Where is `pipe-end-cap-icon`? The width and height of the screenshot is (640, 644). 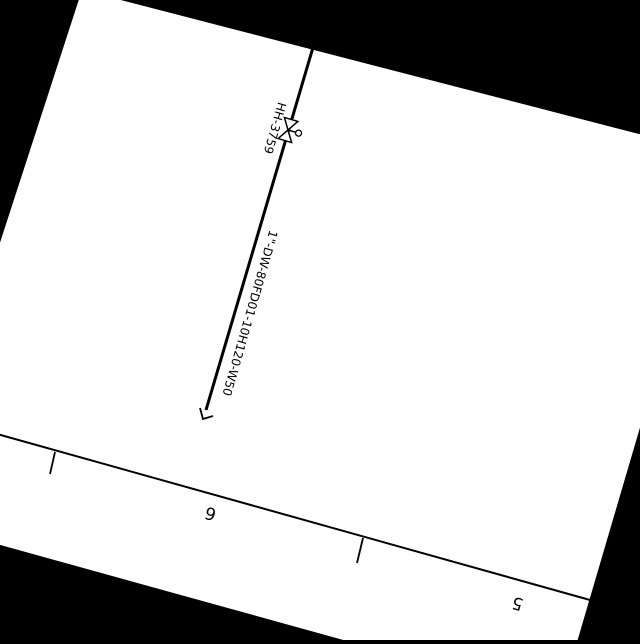 pipe-end-cap-icon is located at coordinates (206, 414).